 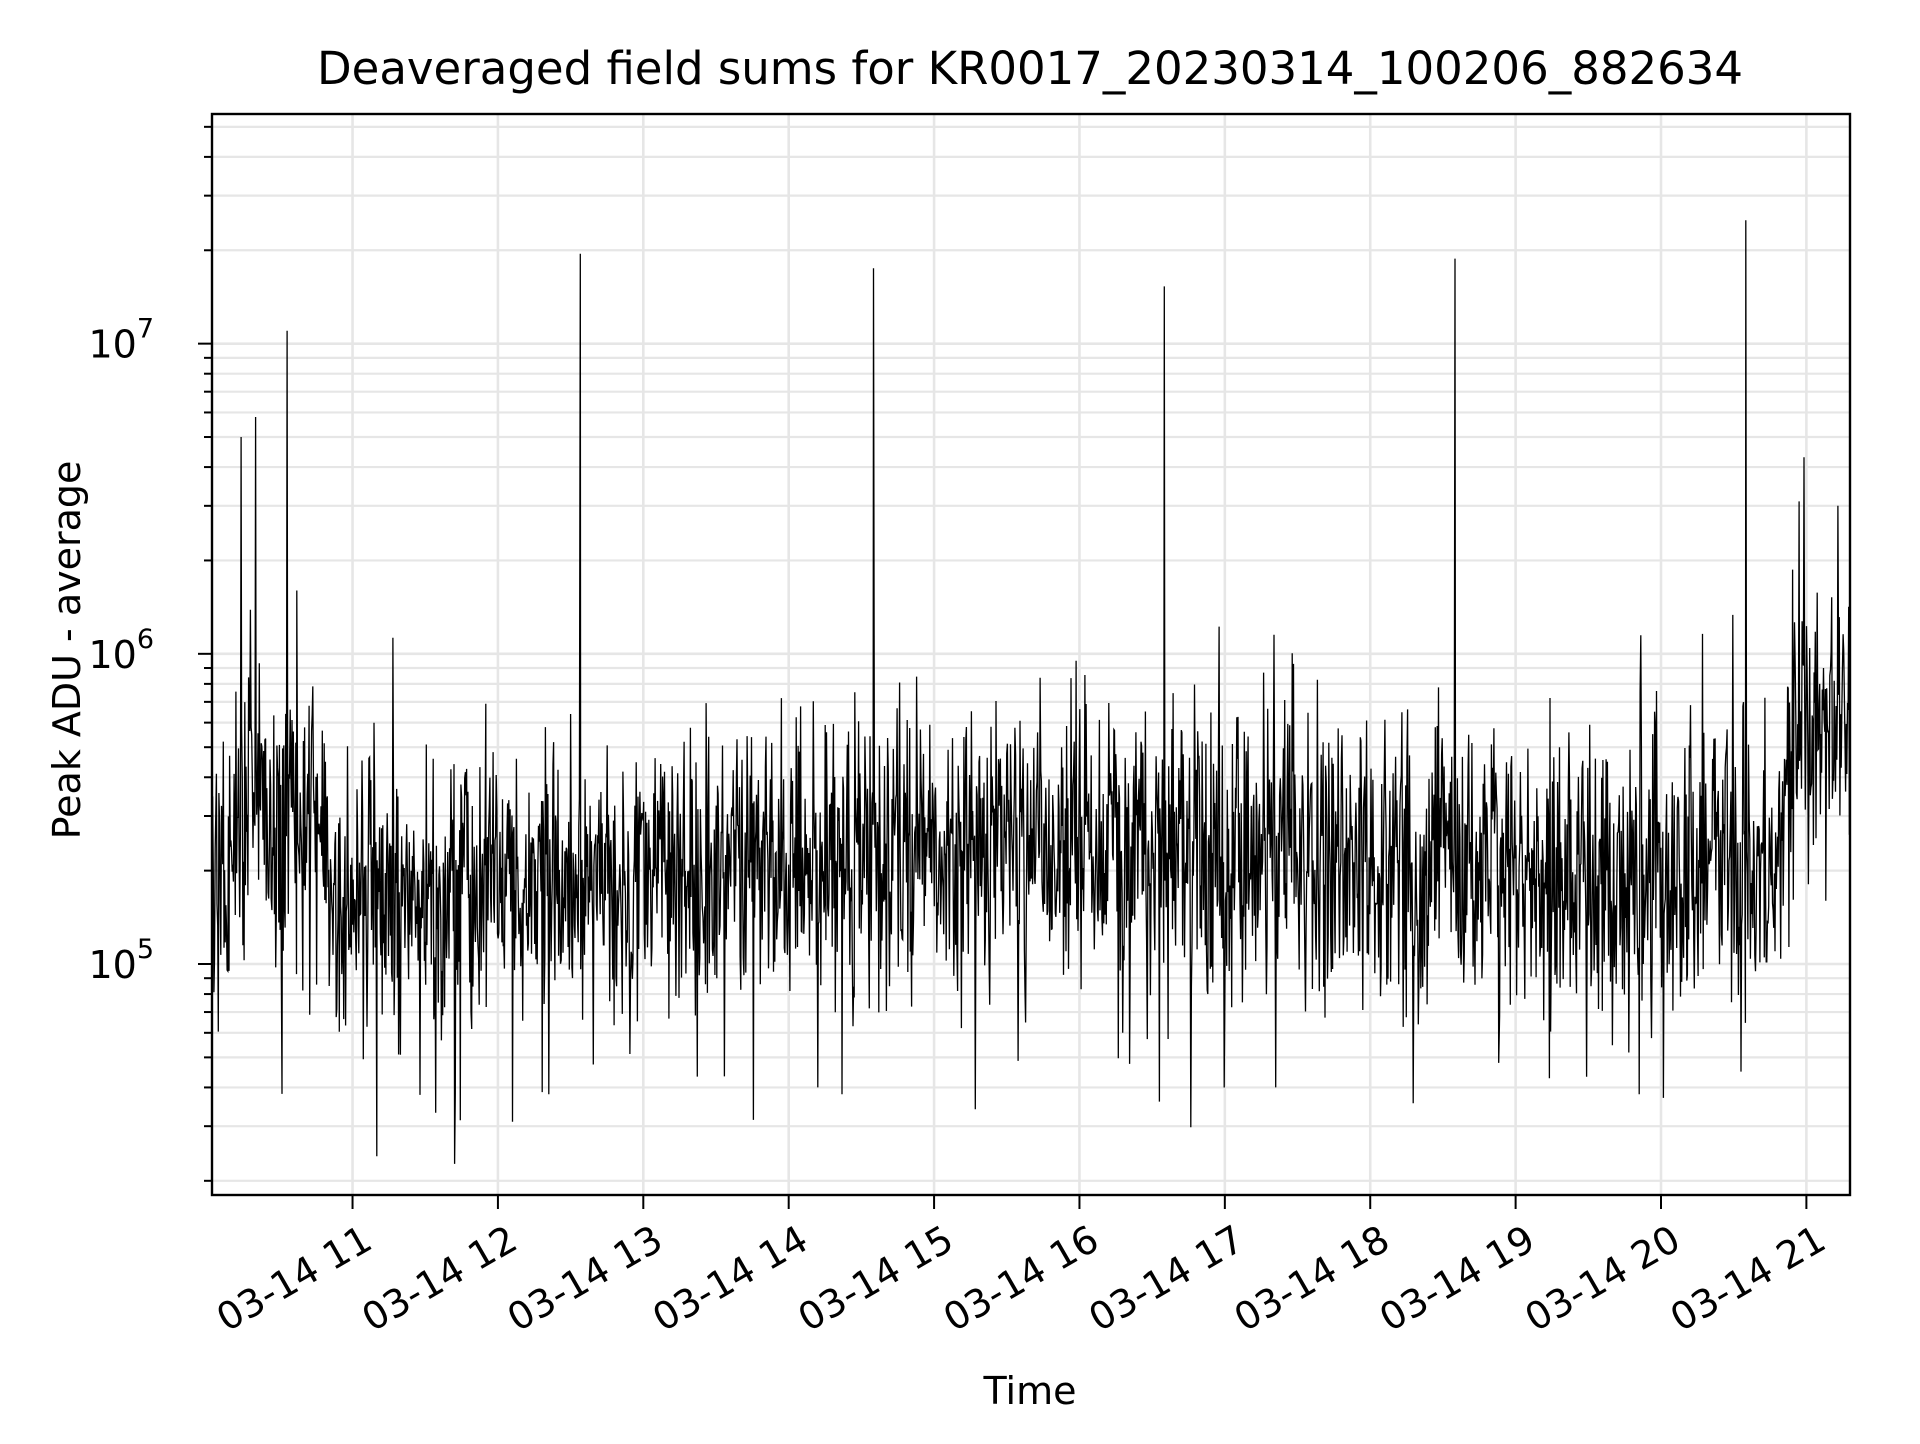 I want to click on y-tick-exponent: 5, so click(x=145, y=949).